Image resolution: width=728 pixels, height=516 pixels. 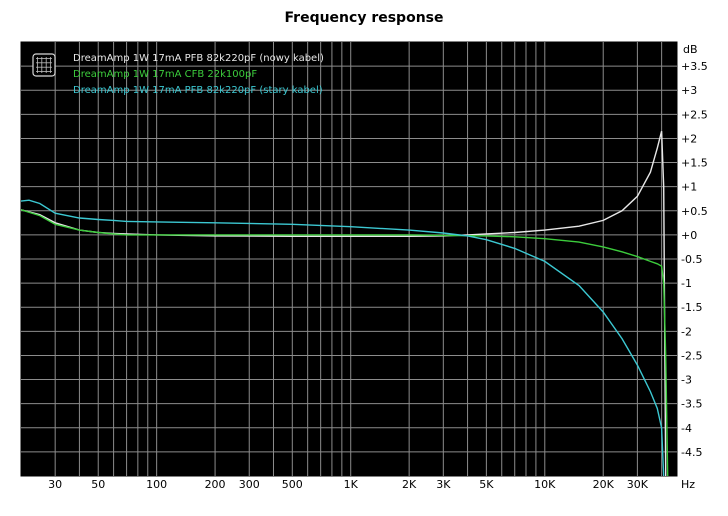 I want to click on x-tick-label: 20K, so click(x=604, y=484).